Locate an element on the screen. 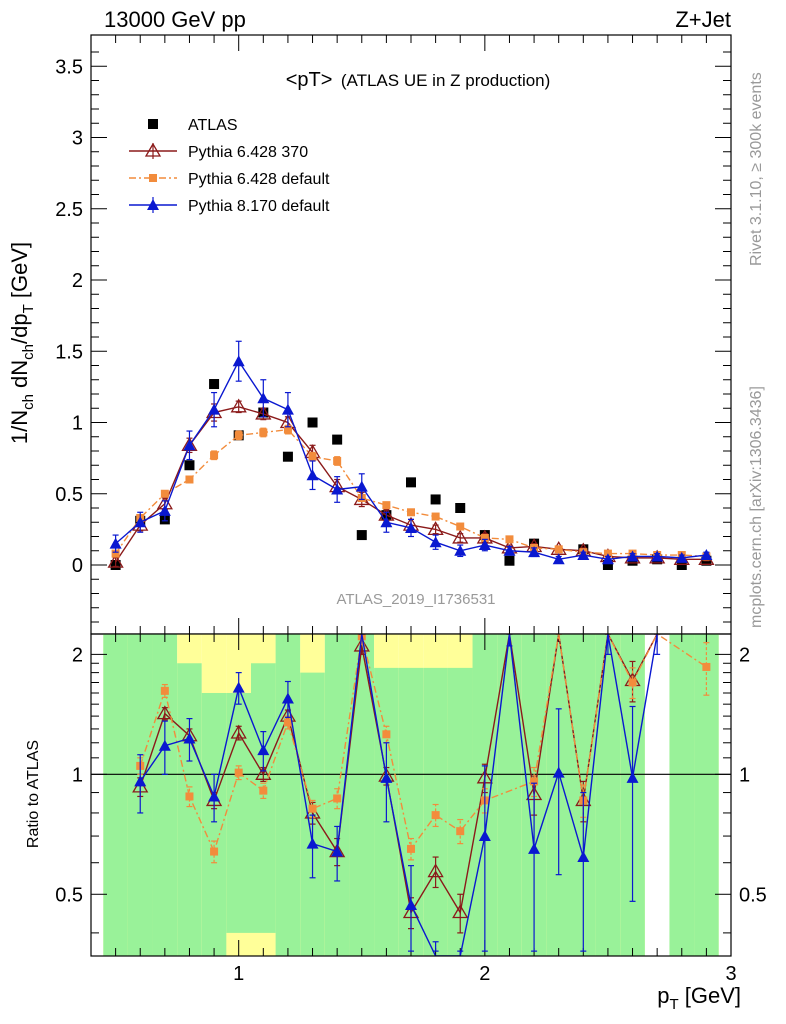 The image size is (786, 1024). rivet-version-text: Rivet 3.1.10, ≥ 300k events is located at coordinates (756, 169).